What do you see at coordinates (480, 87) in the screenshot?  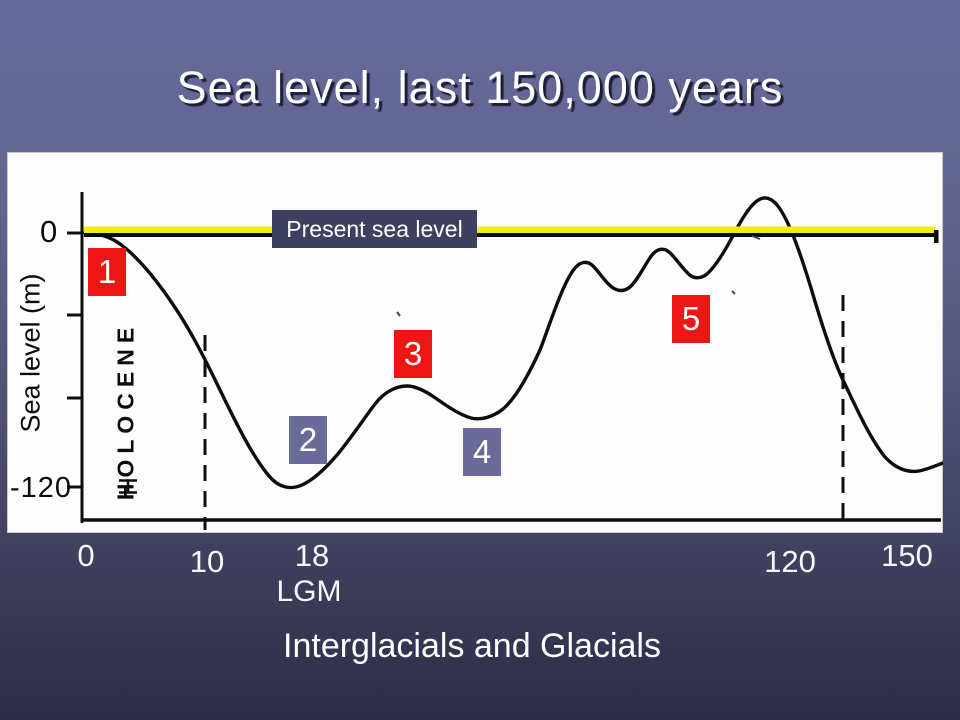 I see `slide-title: Sea level, last 150,000 years` at bounding box center [480, 87].